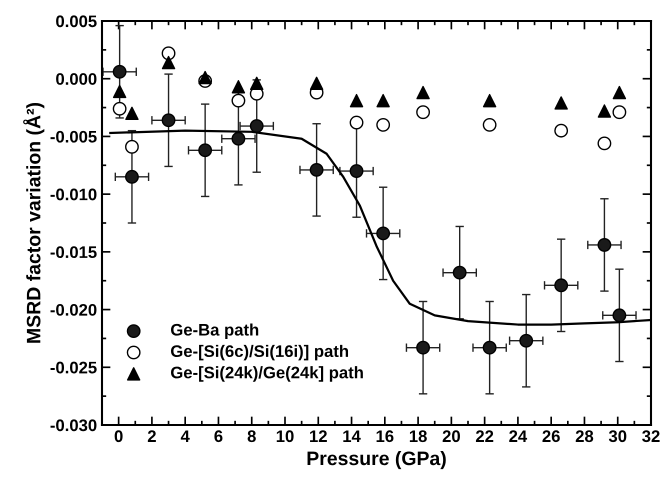 This screenshot has height=478, width=663. Describe the element at coordinates (214, 331) in the screenshot. I see `legend-label: Ge-Ba path` at that location.